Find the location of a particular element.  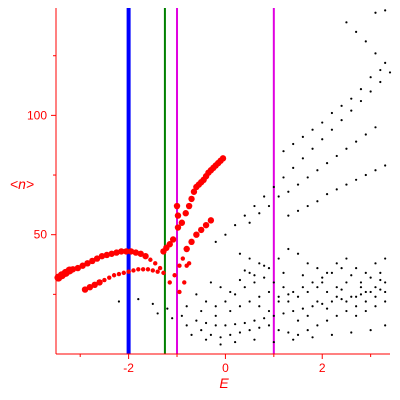

x-axis-label: E is located at coordinates (224, 383).